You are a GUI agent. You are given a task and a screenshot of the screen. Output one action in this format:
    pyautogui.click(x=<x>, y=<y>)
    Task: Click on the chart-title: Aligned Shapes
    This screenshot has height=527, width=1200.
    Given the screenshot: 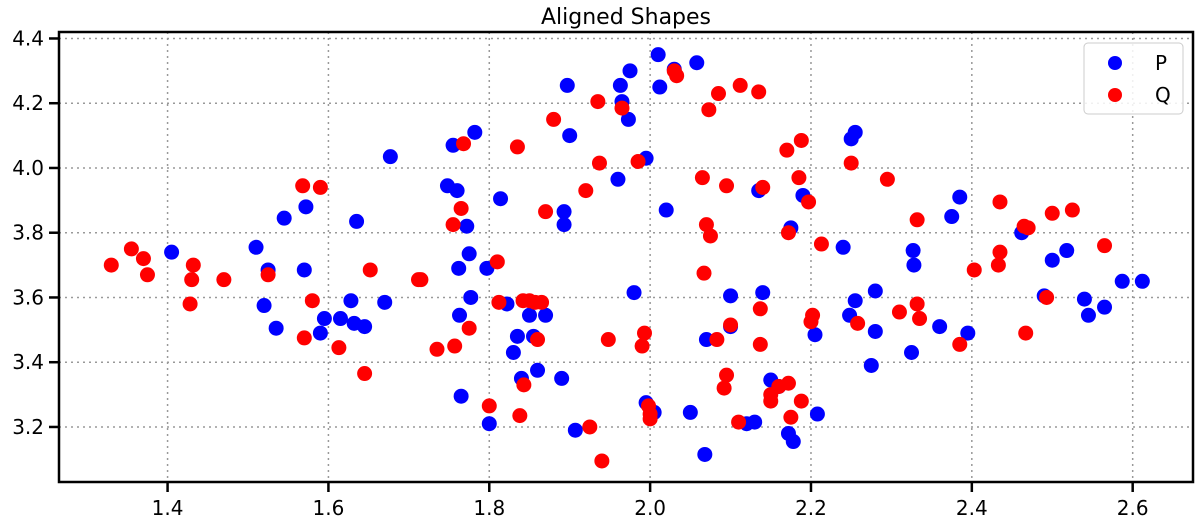 What is the action you would take?
    pyautogui.click(x=626, y=17)
    